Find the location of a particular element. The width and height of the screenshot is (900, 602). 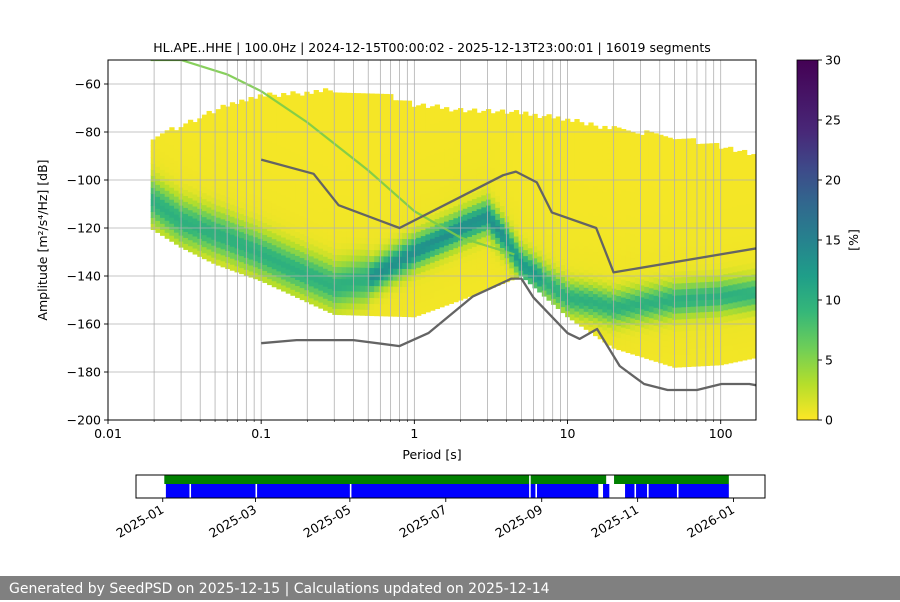

colorbar-tick-label: 20 is located at coordinates (833, 180).